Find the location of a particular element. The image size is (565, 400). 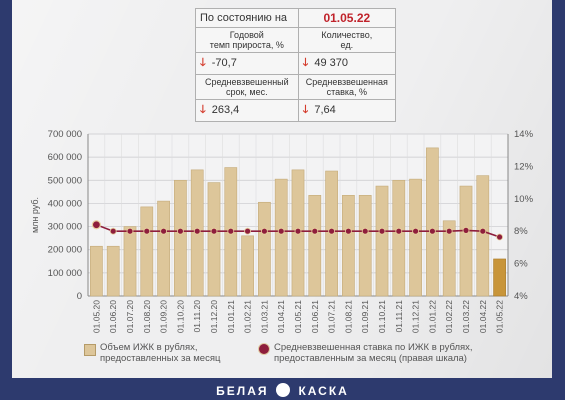

x-tick-label: 01.12.21 is located at coordinates (416, 316).